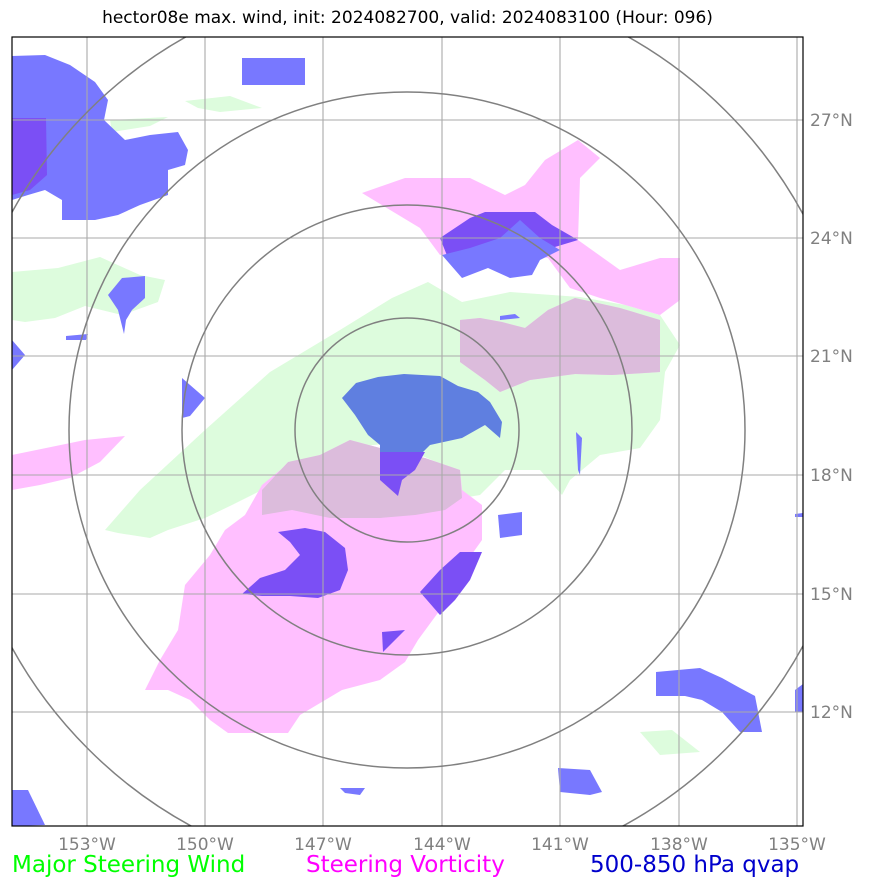 This screenshot has width=873, height=891. What do you see at coordinates (695, 865) in the screenshot?
I see `legend-qvap: 500-850 hPa qvap` at bounding box center [695, 865].